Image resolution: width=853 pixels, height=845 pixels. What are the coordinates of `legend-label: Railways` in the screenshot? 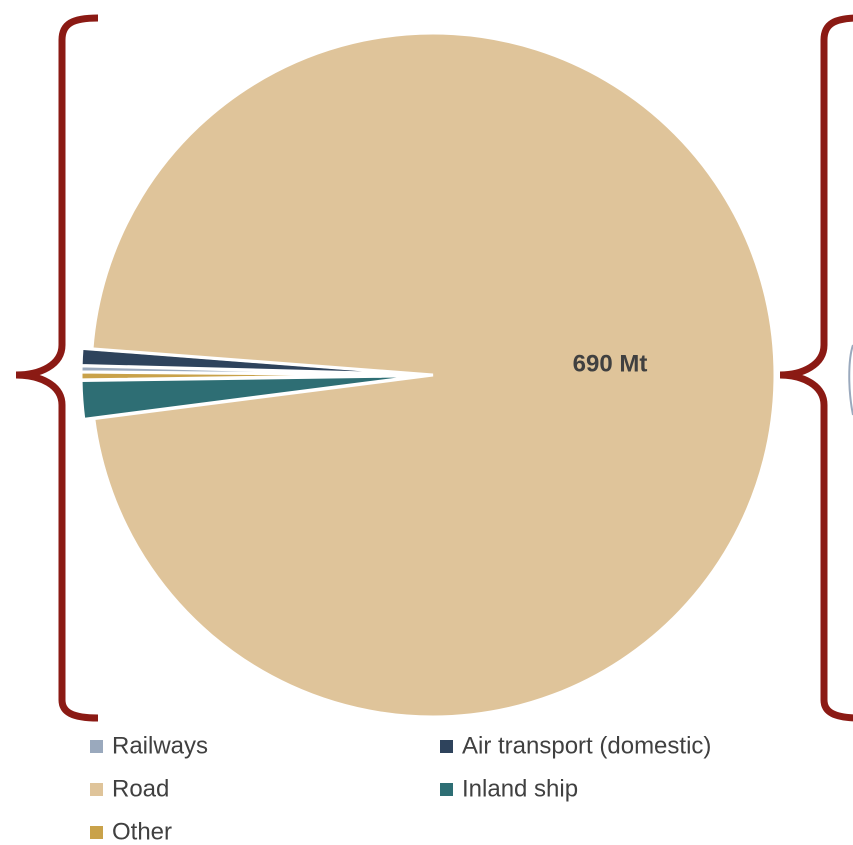 It's located at (160, 745).